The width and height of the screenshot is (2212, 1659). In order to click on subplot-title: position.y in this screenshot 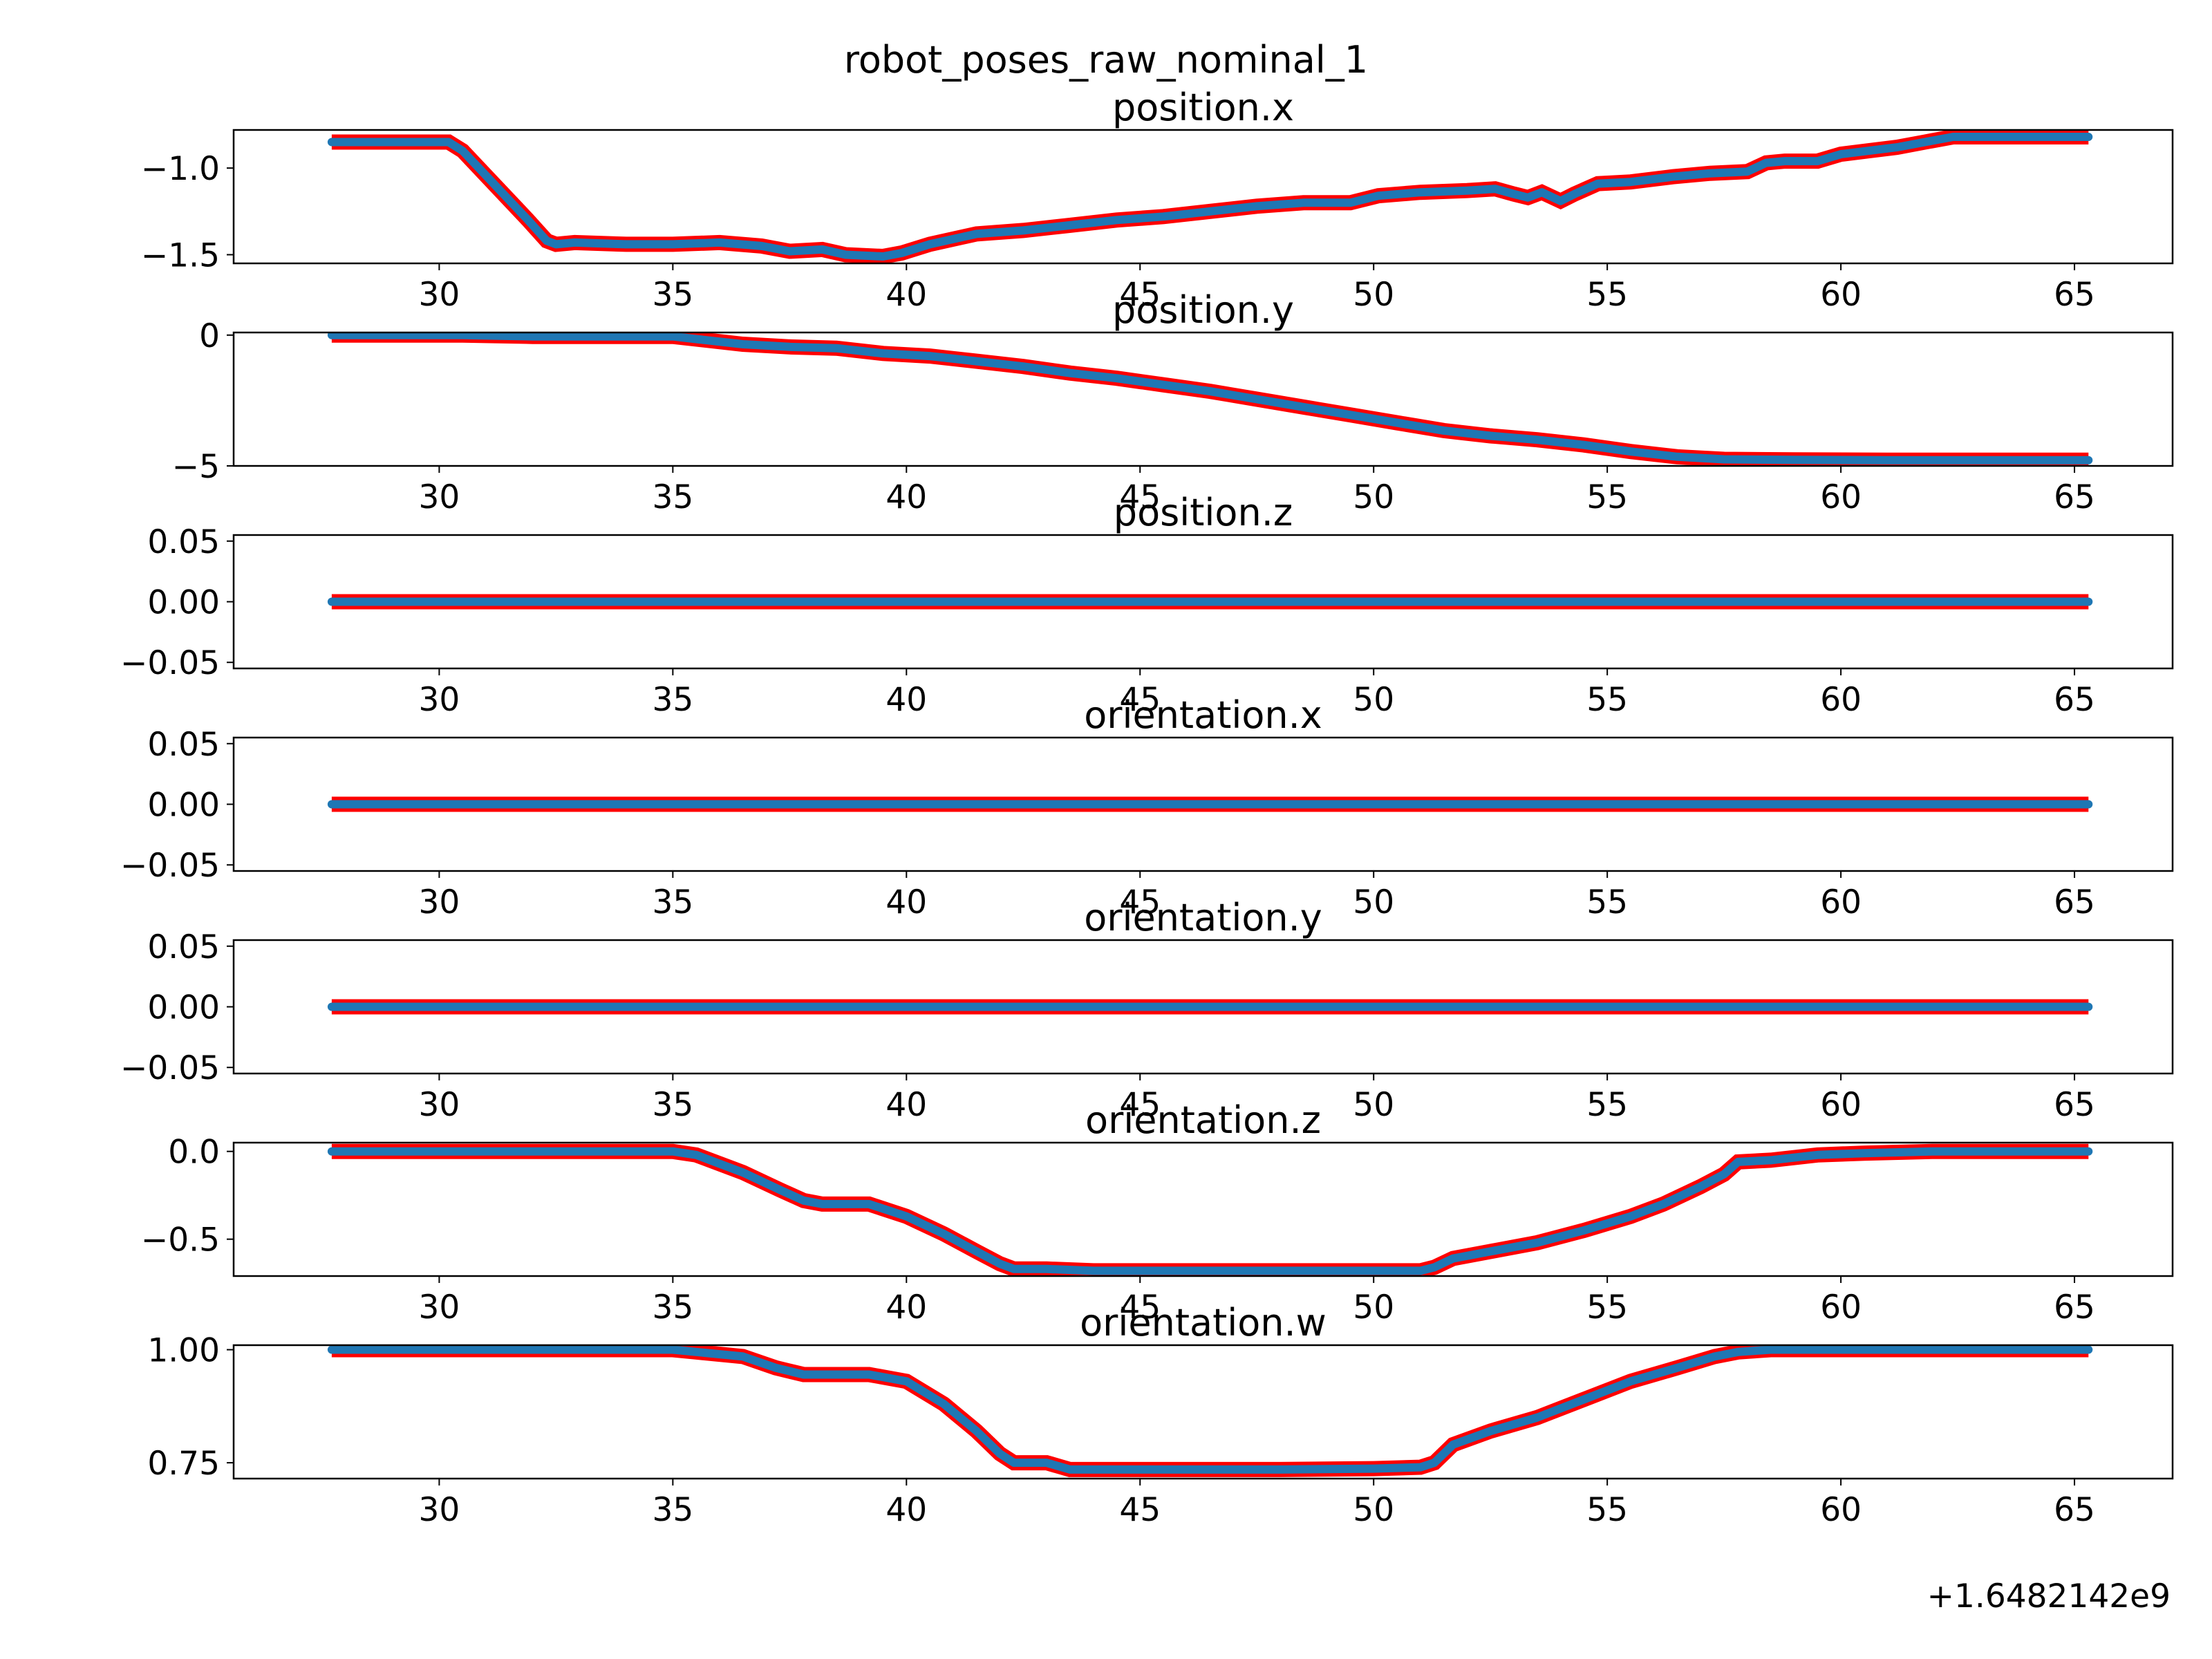, I will do `click(1203, 310)`.